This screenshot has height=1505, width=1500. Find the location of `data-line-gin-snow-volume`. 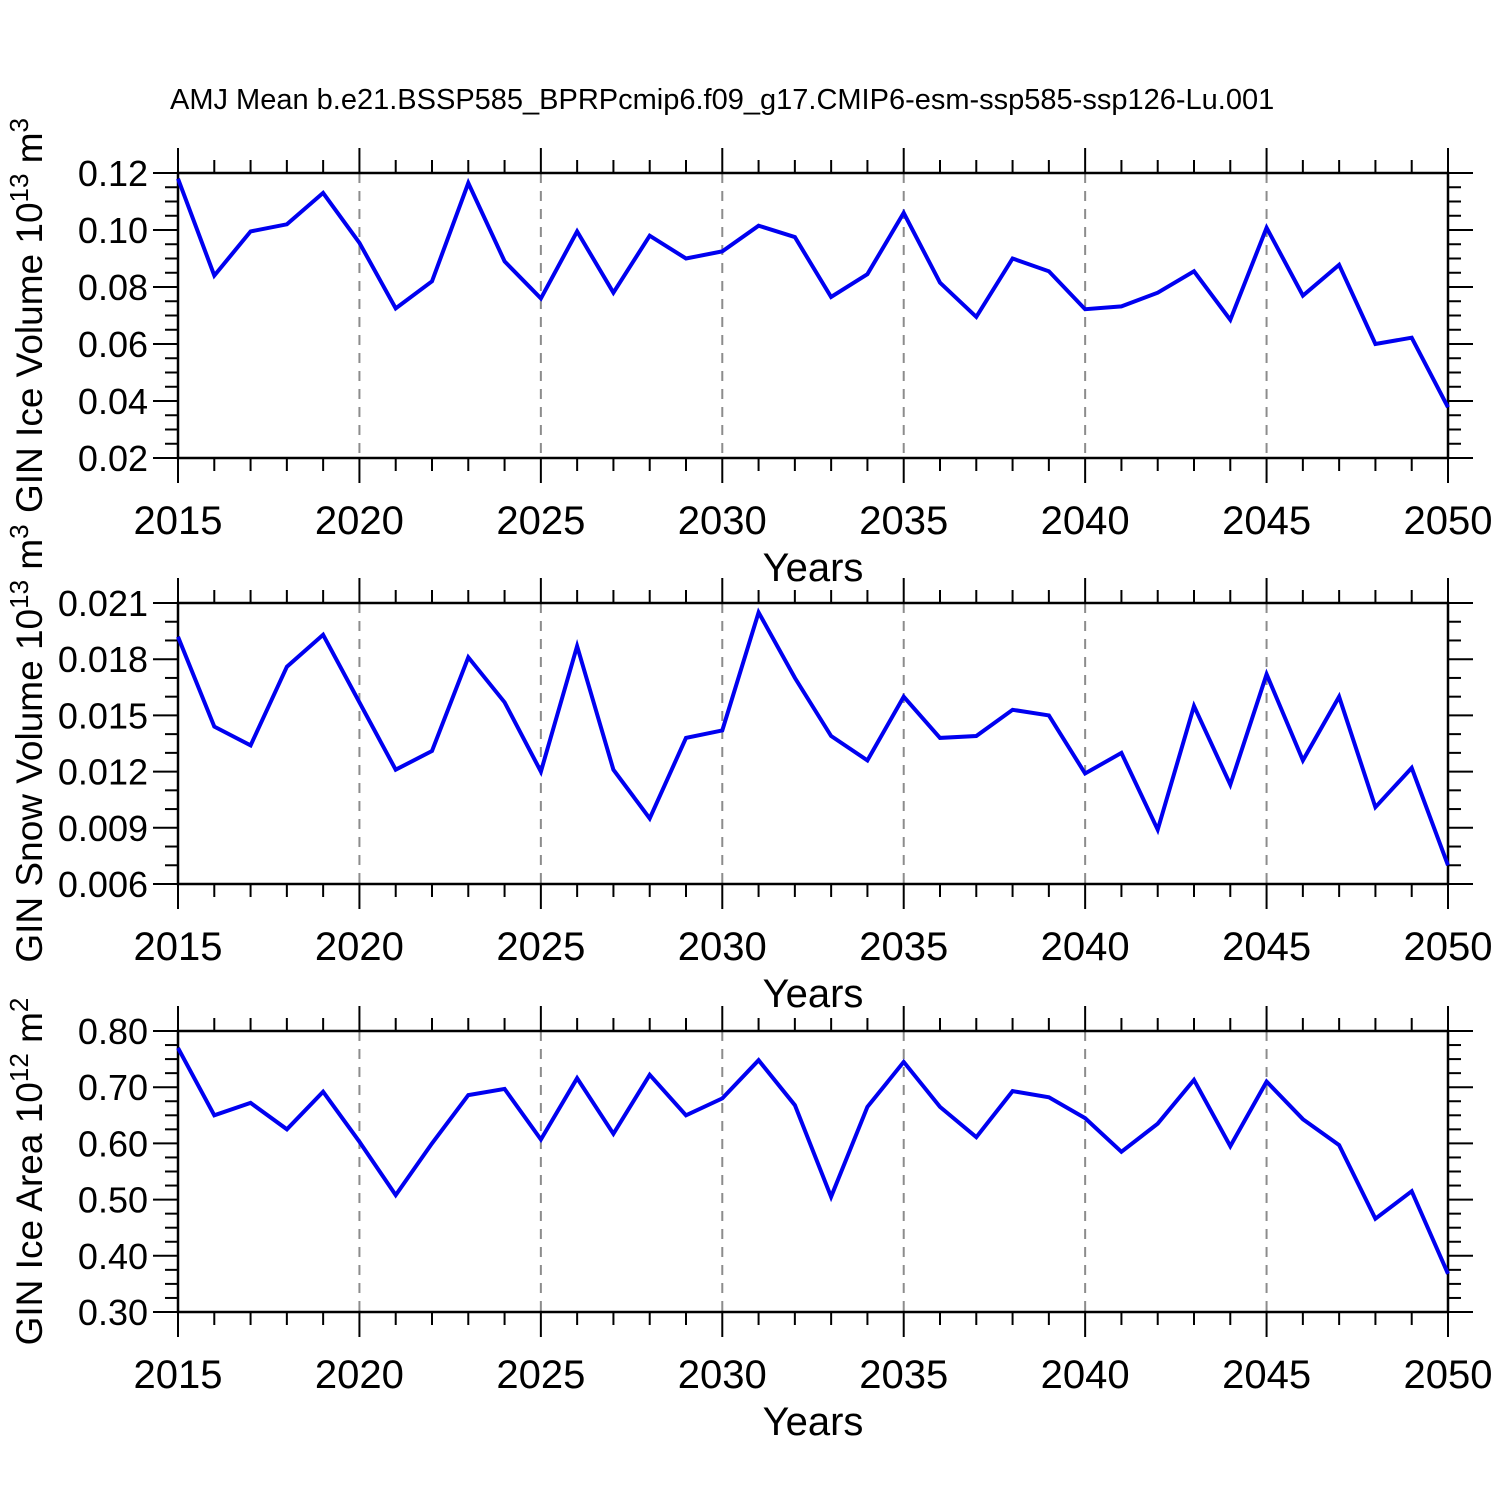

data-line-gin-snow-volume is located at coordinates (813, 736).